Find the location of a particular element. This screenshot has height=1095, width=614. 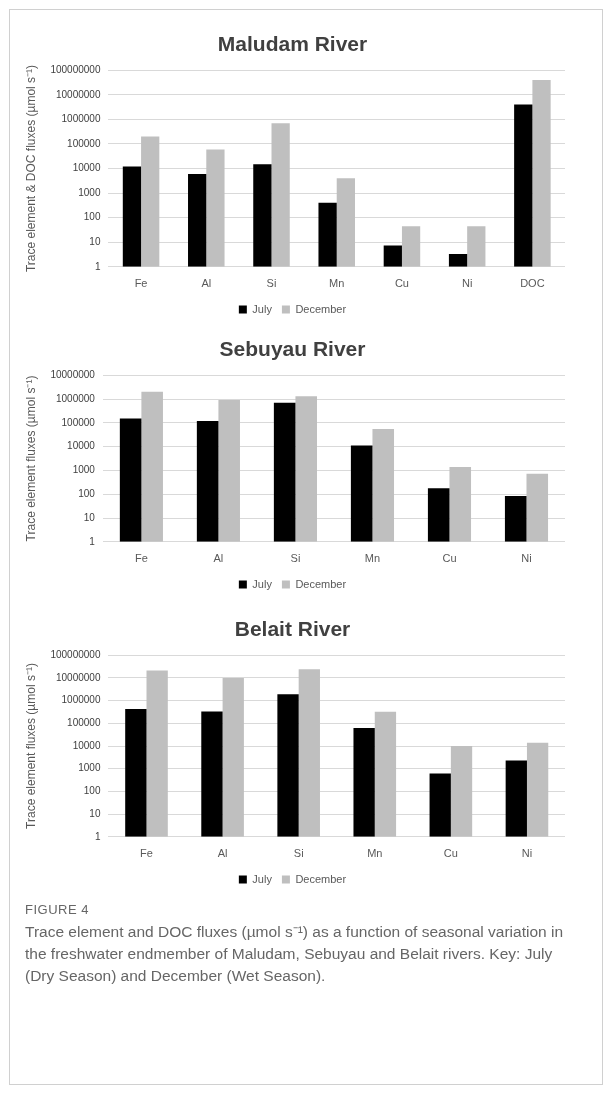

caption: FIGURE 4 is located at coordinates (57, 909).